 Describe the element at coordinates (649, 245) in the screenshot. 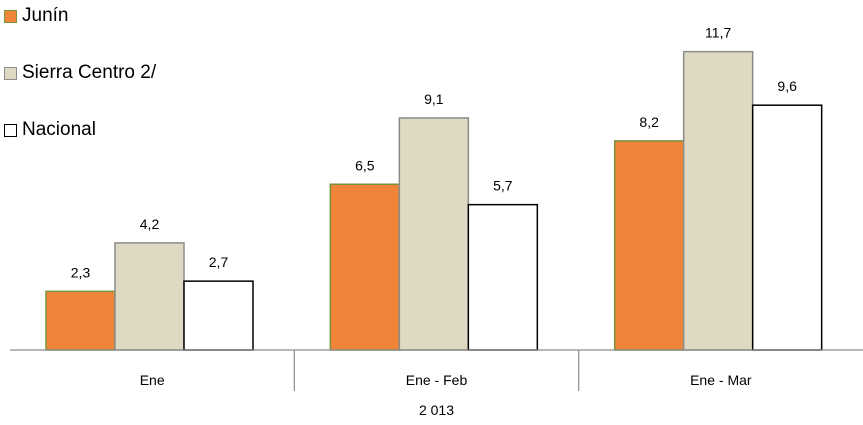

I see `bar-junin-ene-mar` at that location.